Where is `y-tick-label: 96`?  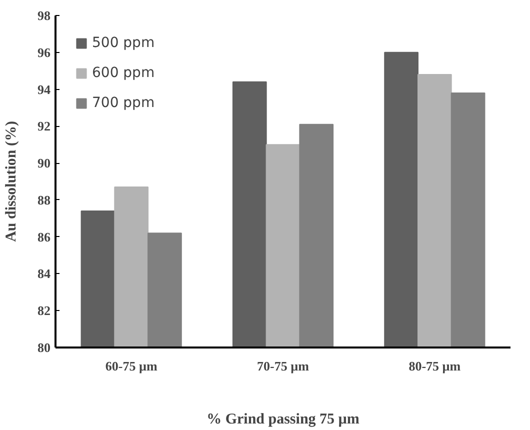
y-tick-label: 96 is located at coordinates (44, 52).